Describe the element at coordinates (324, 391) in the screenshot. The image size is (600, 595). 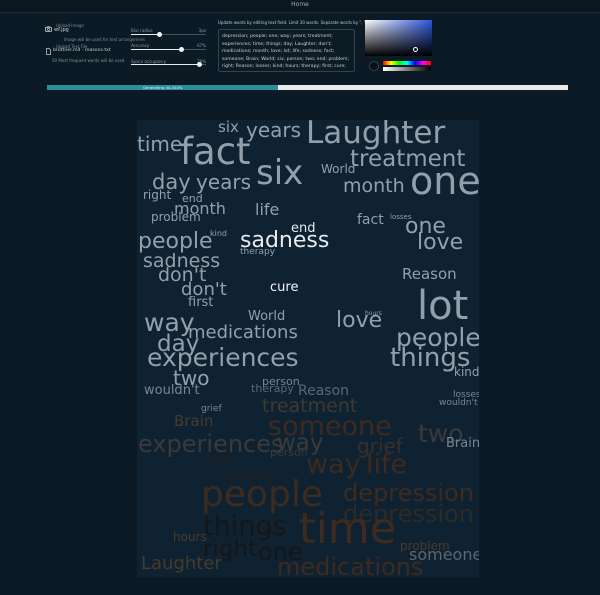
I see `cloud-word: Reason` at that location.